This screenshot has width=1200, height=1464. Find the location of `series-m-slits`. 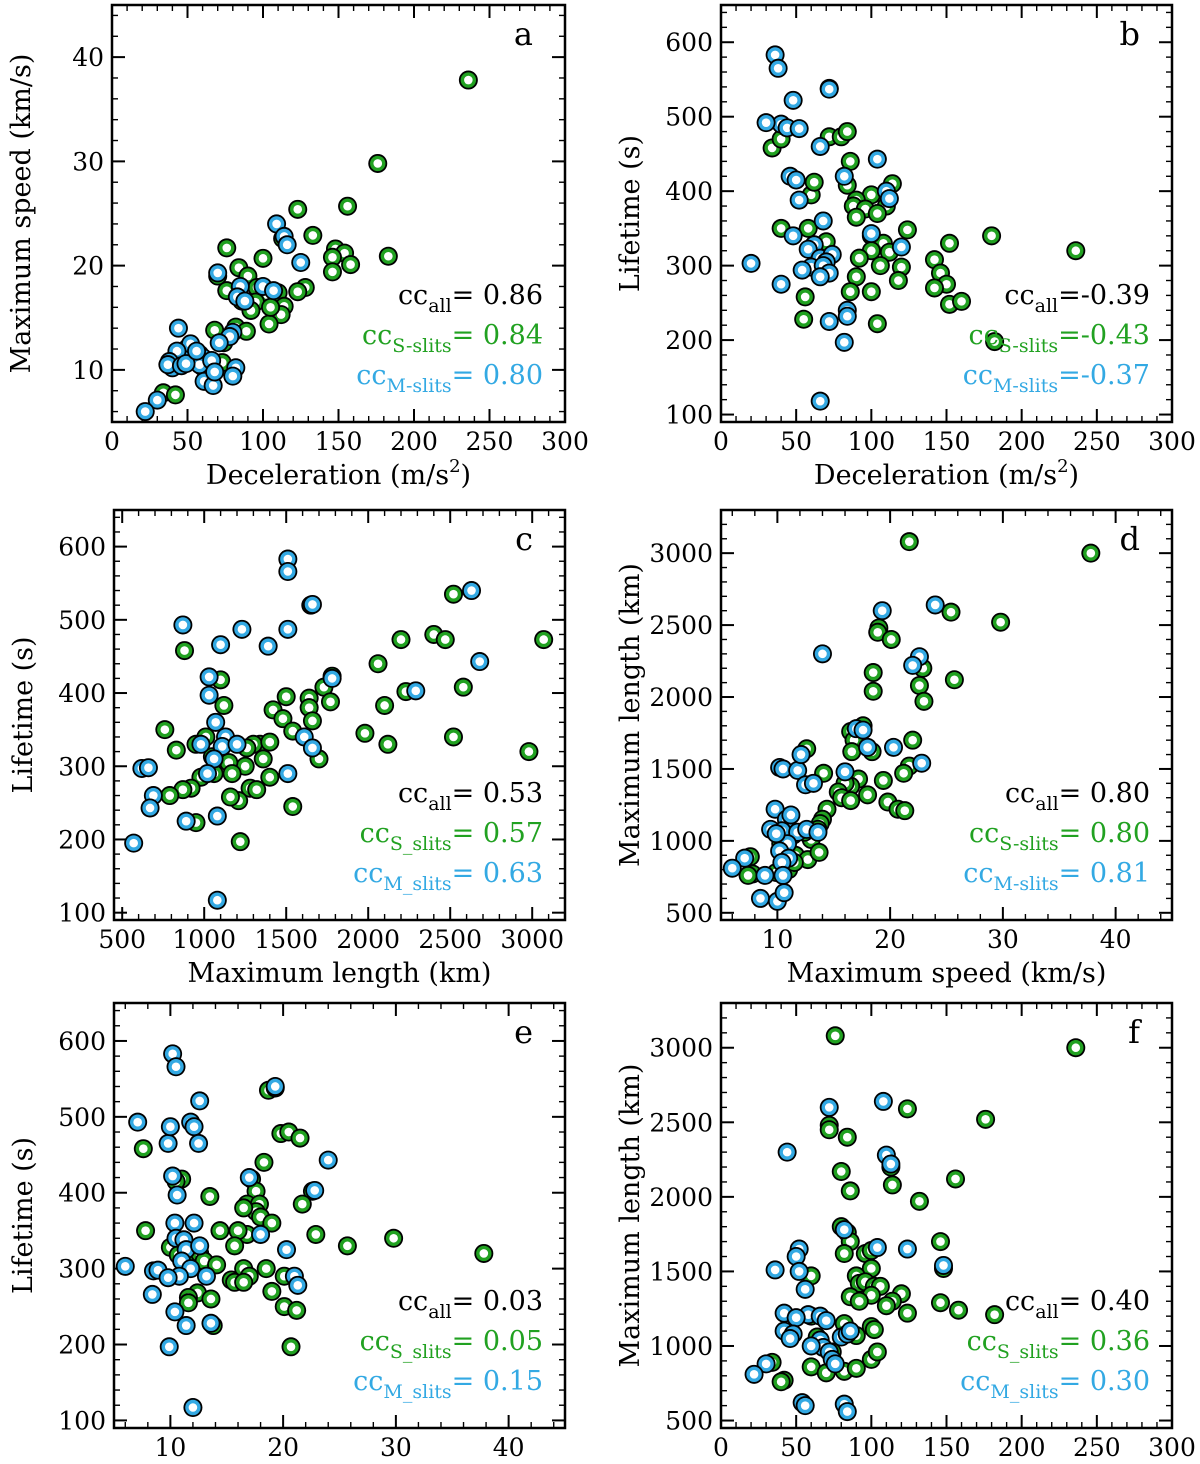

series-m-slits is located at coordinates (226, 1231).